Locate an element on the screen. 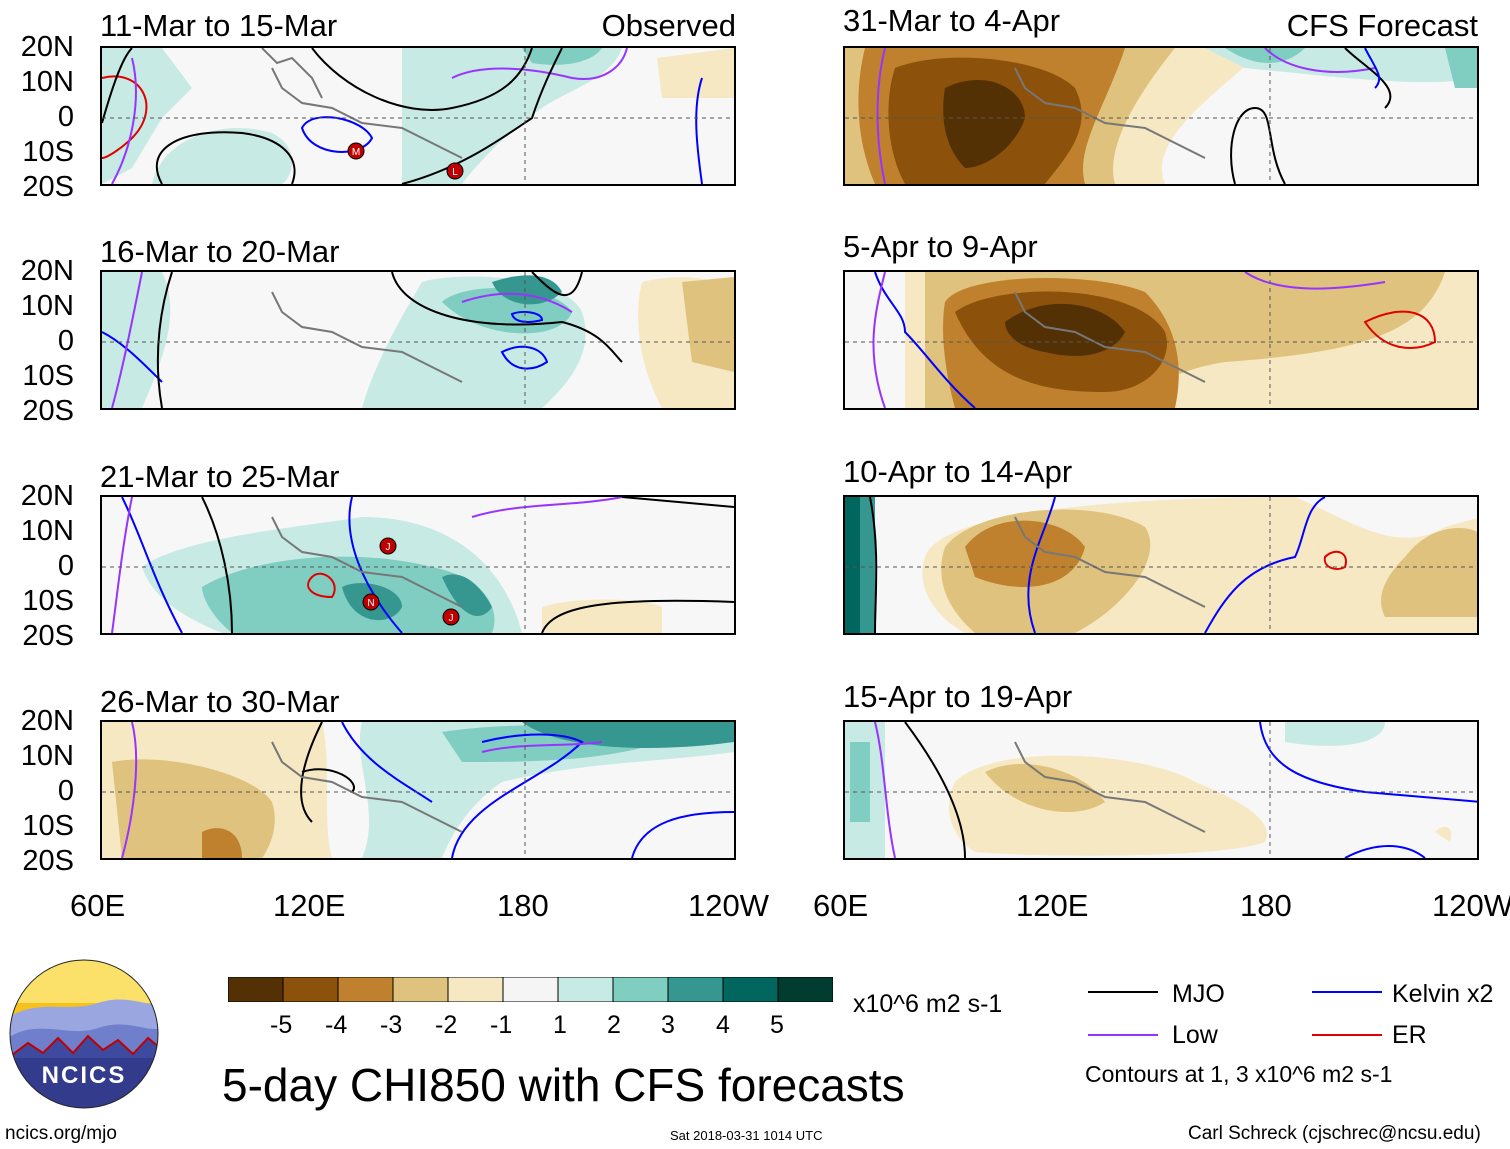  cb-label-5: 5 is located at coordinates (777, 1025).